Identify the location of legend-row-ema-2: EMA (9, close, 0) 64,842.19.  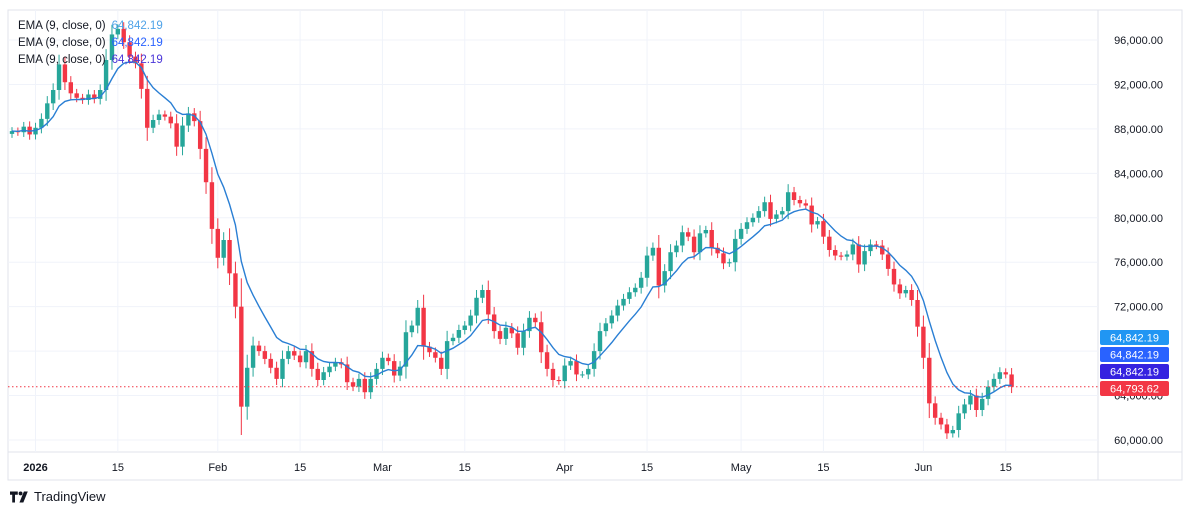
(90, 43).